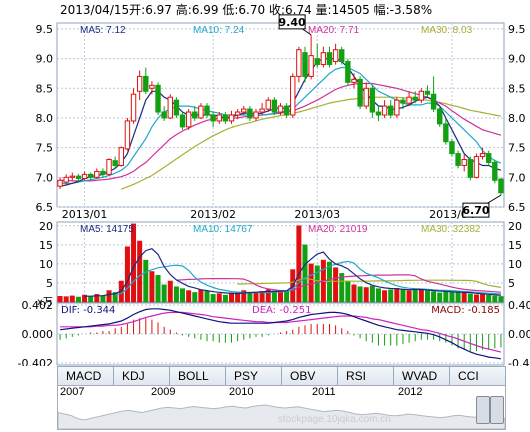 This screenshot has width=530, height=432. I want to click on tab-macd: MACD, so click(86, 376).